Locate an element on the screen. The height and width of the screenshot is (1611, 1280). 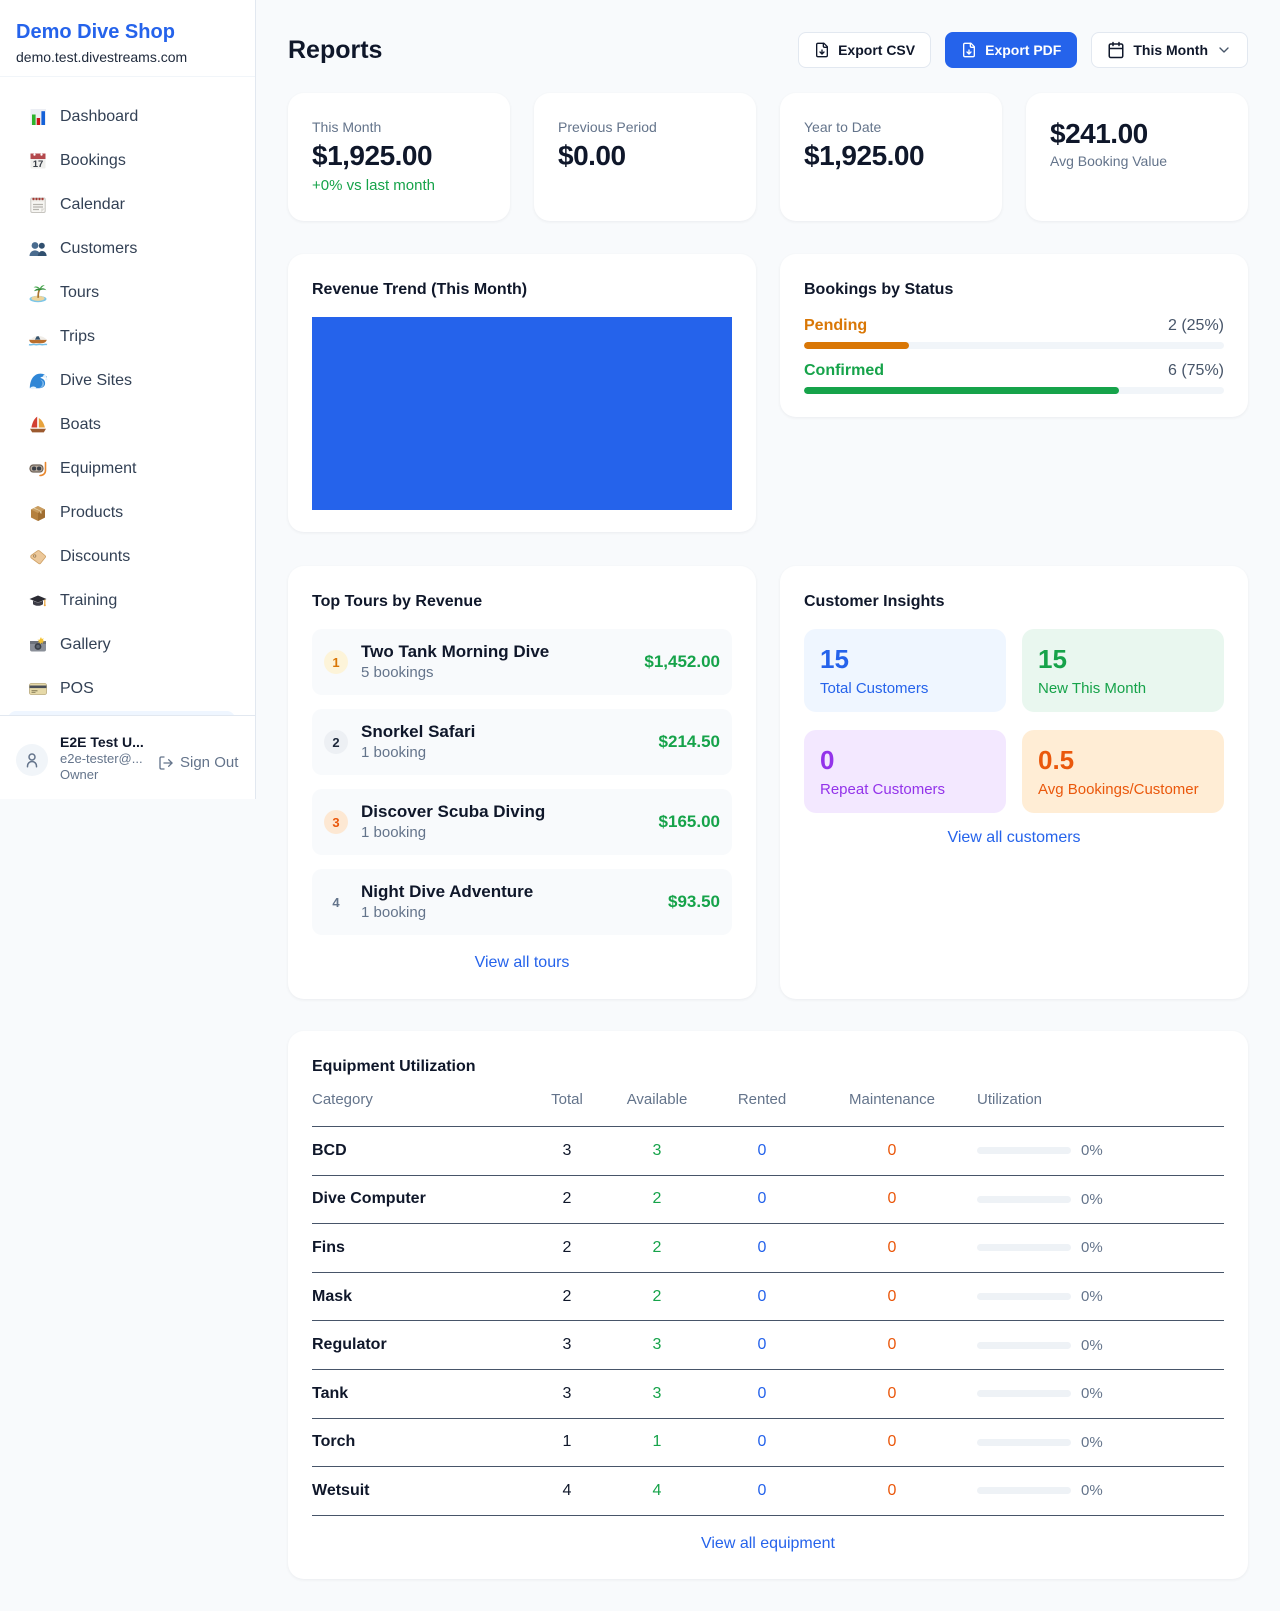
svg-text: 17 is located at coordinates (38, 164).